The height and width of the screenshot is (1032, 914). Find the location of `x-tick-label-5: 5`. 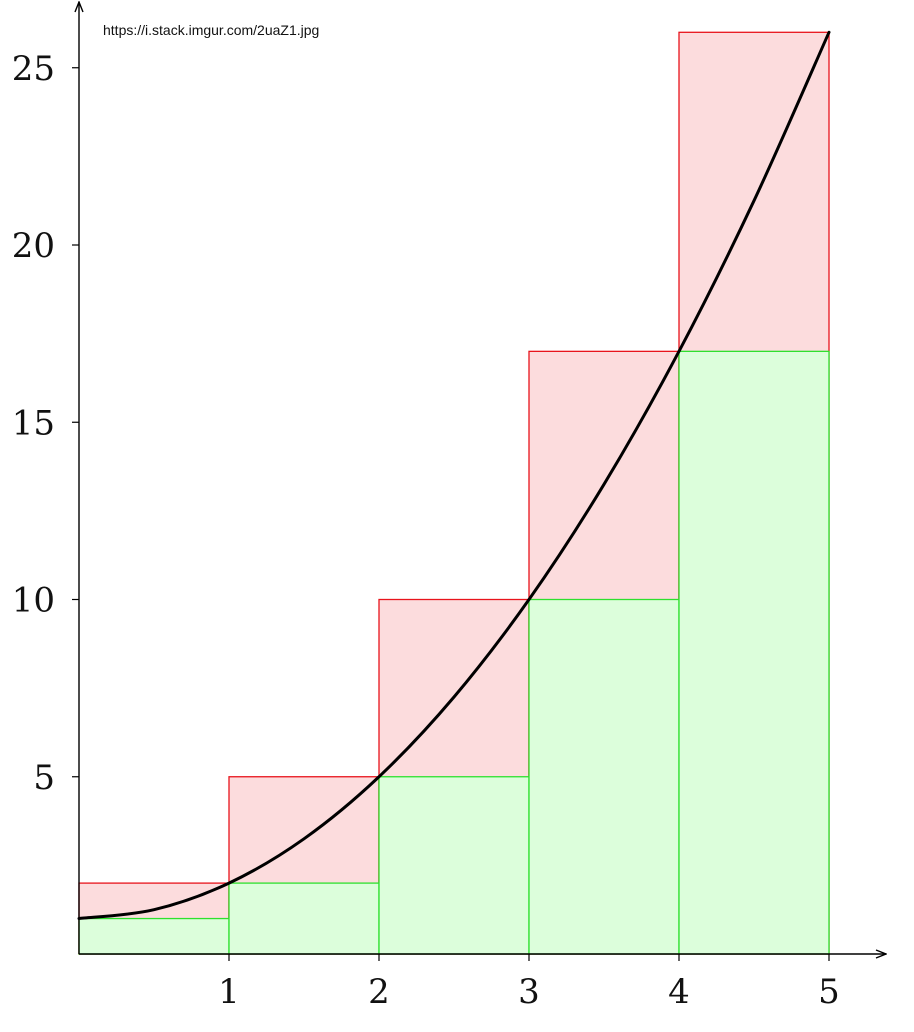

x-tick-label-5: 5 is located at coordinates (829, 992).